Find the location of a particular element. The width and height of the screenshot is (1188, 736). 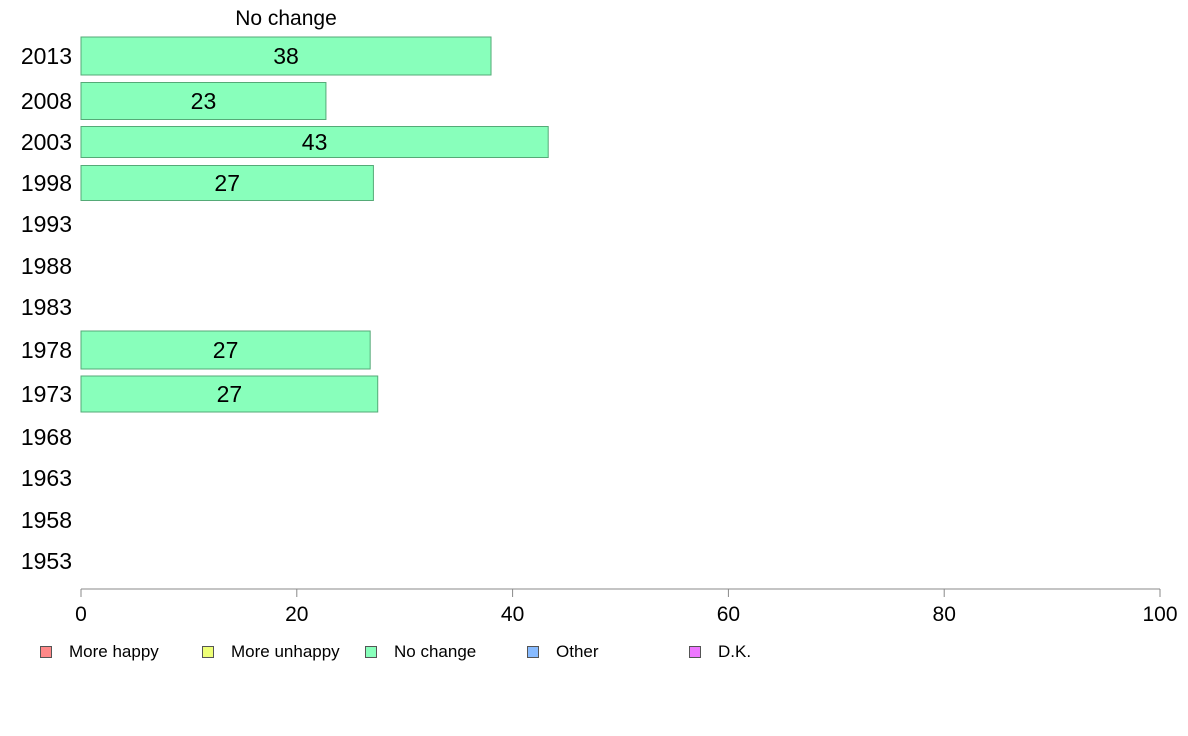

y-tick-label: 1953 is located at coordinates (46, 561).